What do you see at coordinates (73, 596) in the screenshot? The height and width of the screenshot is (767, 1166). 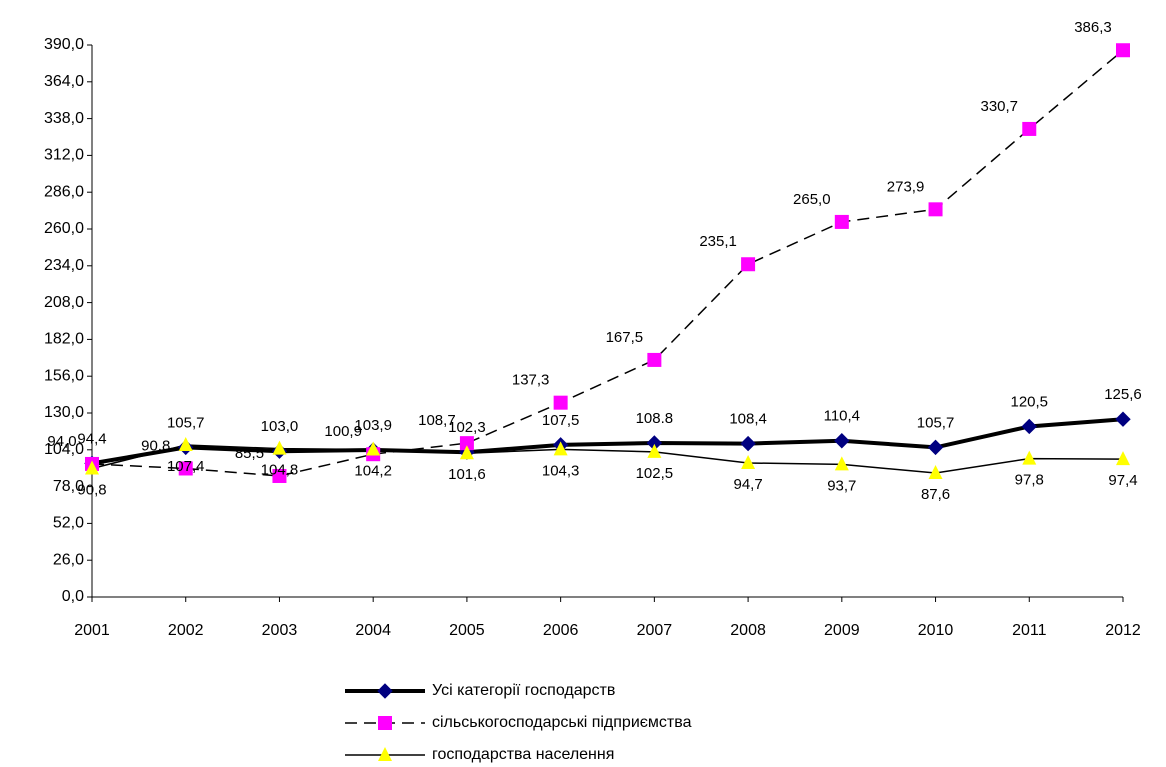 I see `y-tick-label: 0,0` at bounding box center [73, 596].